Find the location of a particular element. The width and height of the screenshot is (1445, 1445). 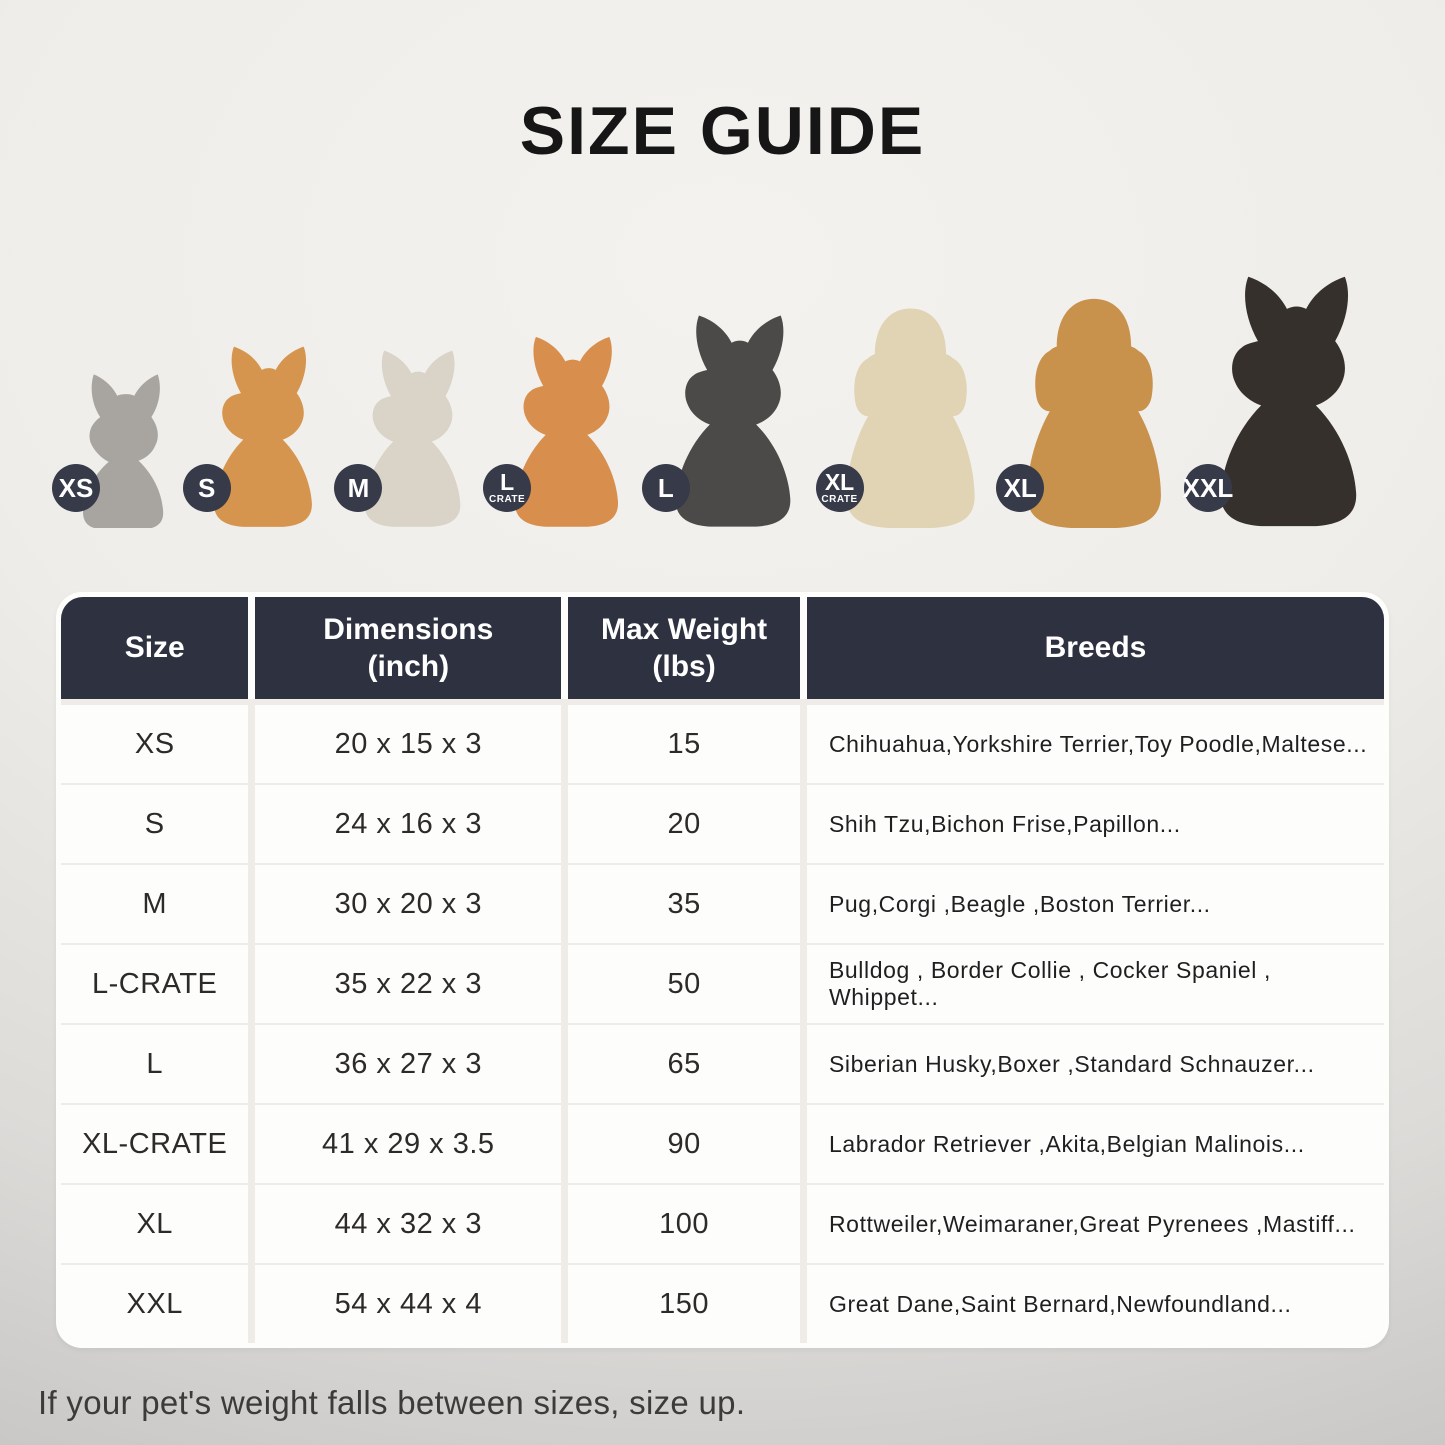

animal-xs-cat: XS is located at coordinates (113, 448).